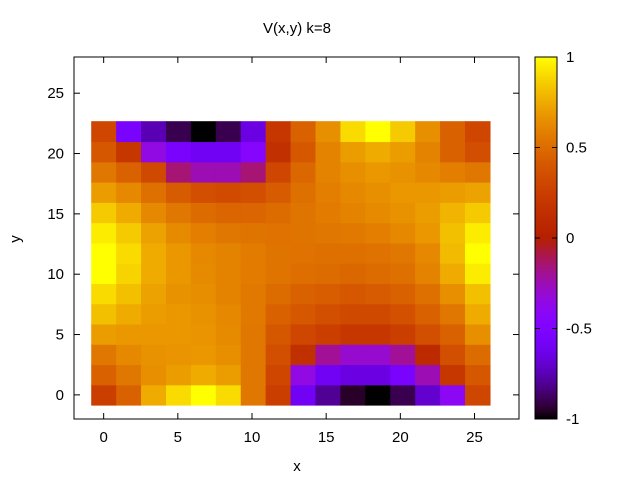  I want to click on colorbar-tick-label: -1, so click(572, 419).